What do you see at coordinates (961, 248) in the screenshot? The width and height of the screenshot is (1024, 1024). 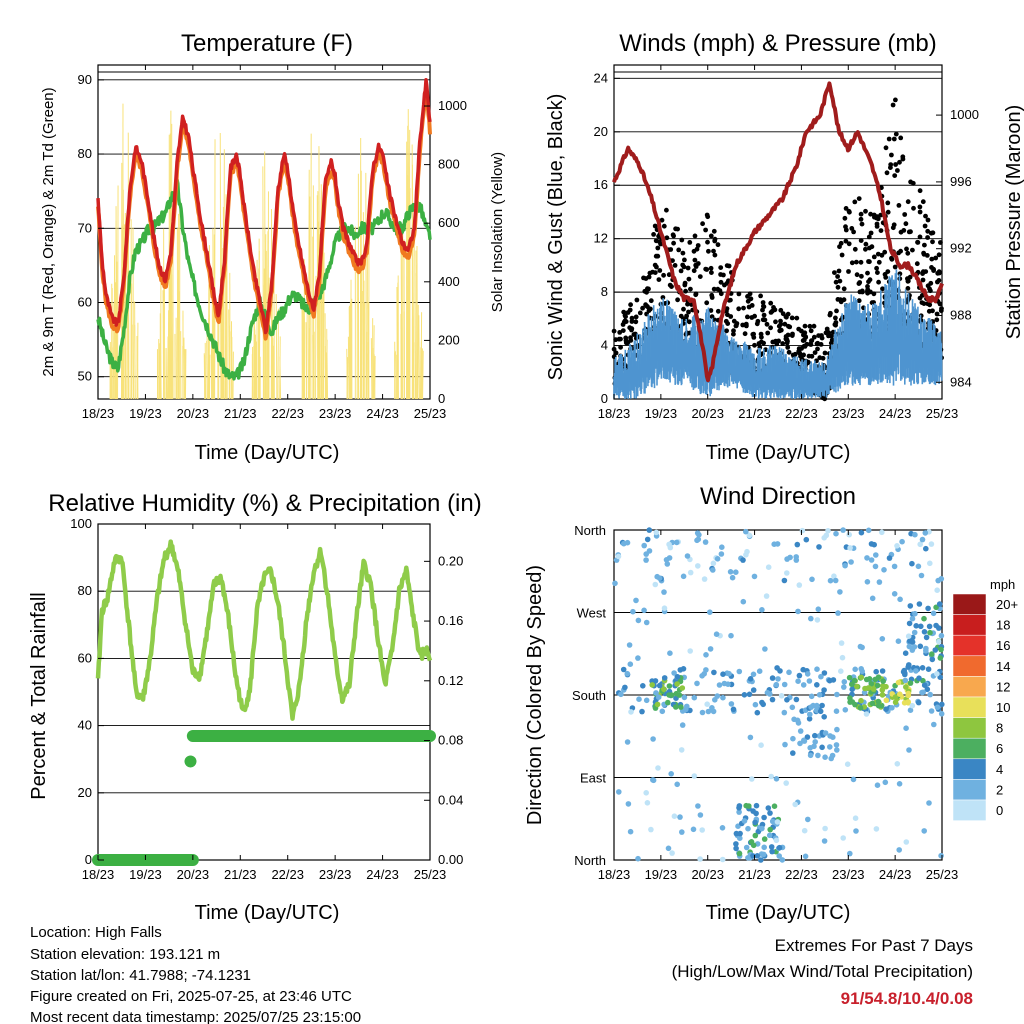 I see `y2-tick-label: 992` at bounding box center [961, 248].